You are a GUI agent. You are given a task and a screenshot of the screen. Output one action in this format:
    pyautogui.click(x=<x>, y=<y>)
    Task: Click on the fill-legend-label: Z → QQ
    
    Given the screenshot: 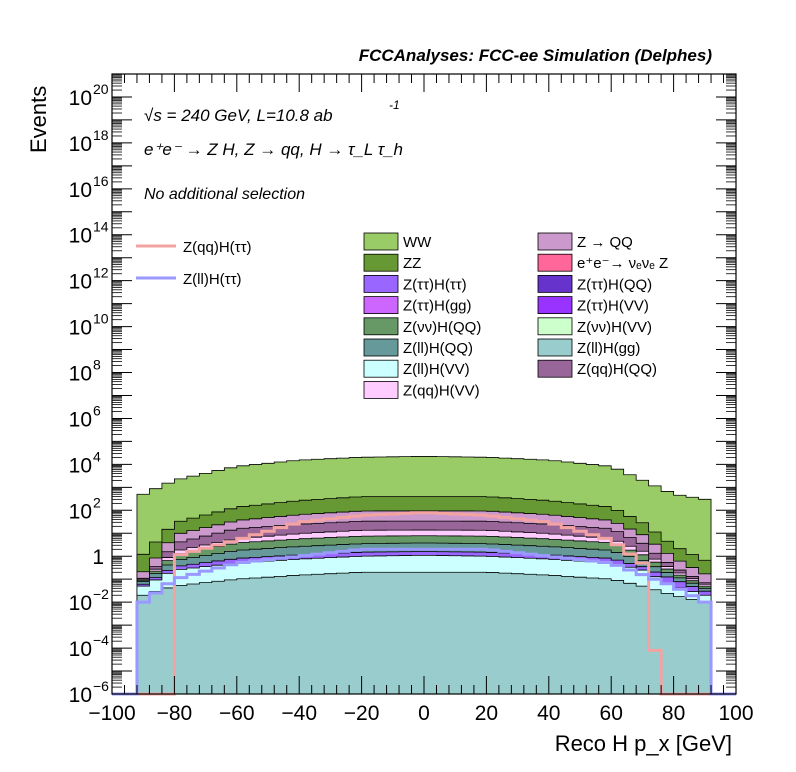 What is the action you would take?
    pyautogui.click(x=605, y=242)
    